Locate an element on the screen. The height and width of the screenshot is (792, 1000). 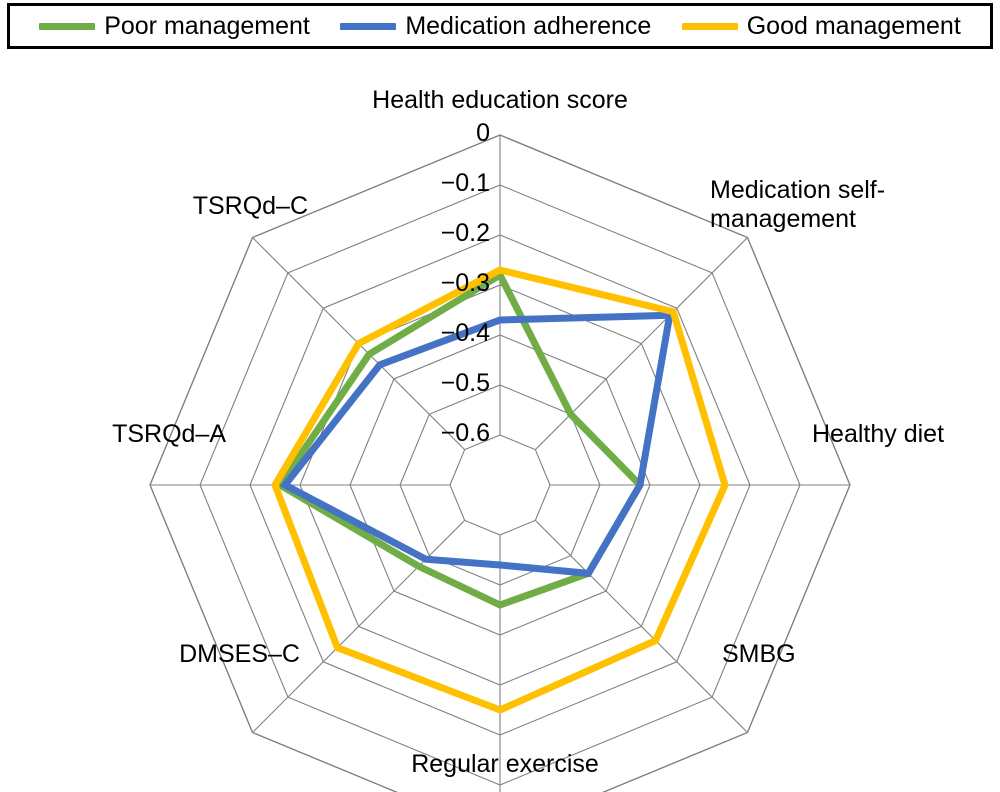
legend-swatch-icon-medication-adherence is located at coordinates (368, 26).